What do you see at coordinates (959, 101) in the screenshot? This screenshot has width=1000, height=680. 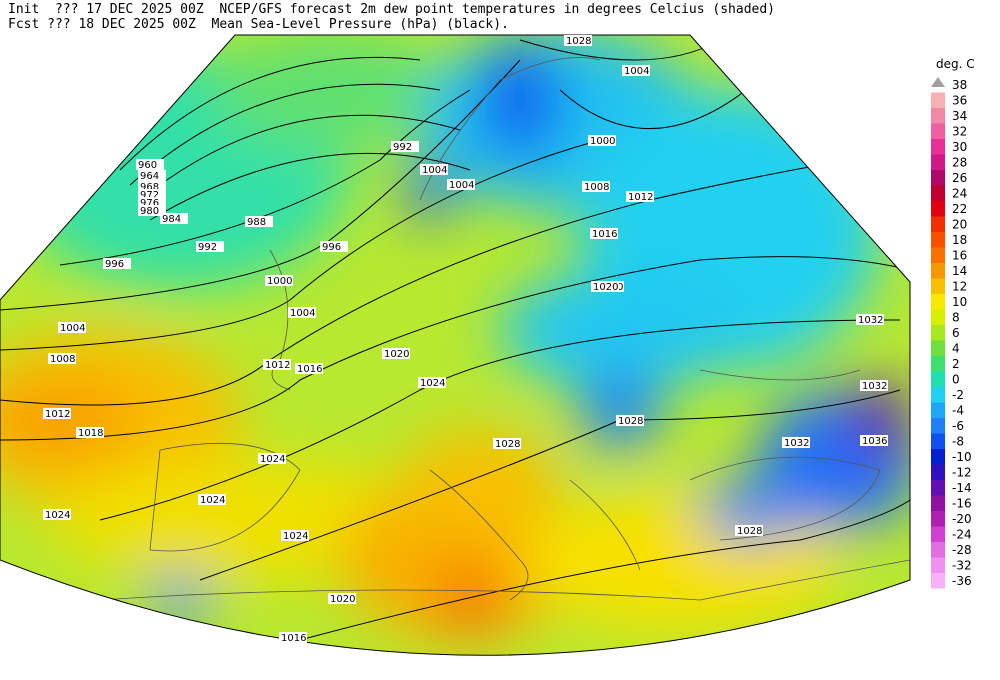 I see `legend-label: 36` at bounding box center [959, 101].